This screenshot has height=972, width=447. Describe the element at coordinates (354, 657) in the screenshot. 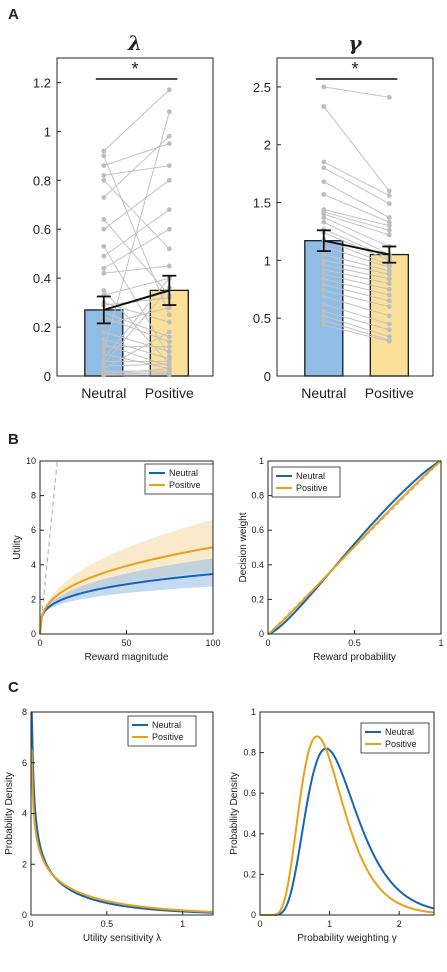

I see `x-axis-label: Reward probability` at that location.